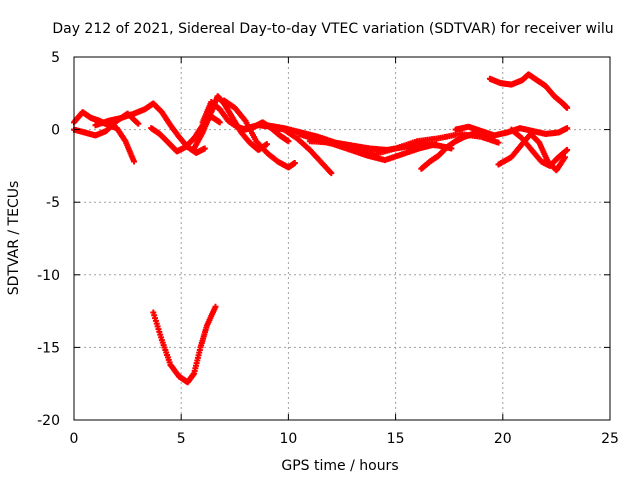 The width and height of the screenshot is (640, 480). Describe the element at coordinates (53, 203) in the screenshot. I see `y-tick-label: -5` at that location.